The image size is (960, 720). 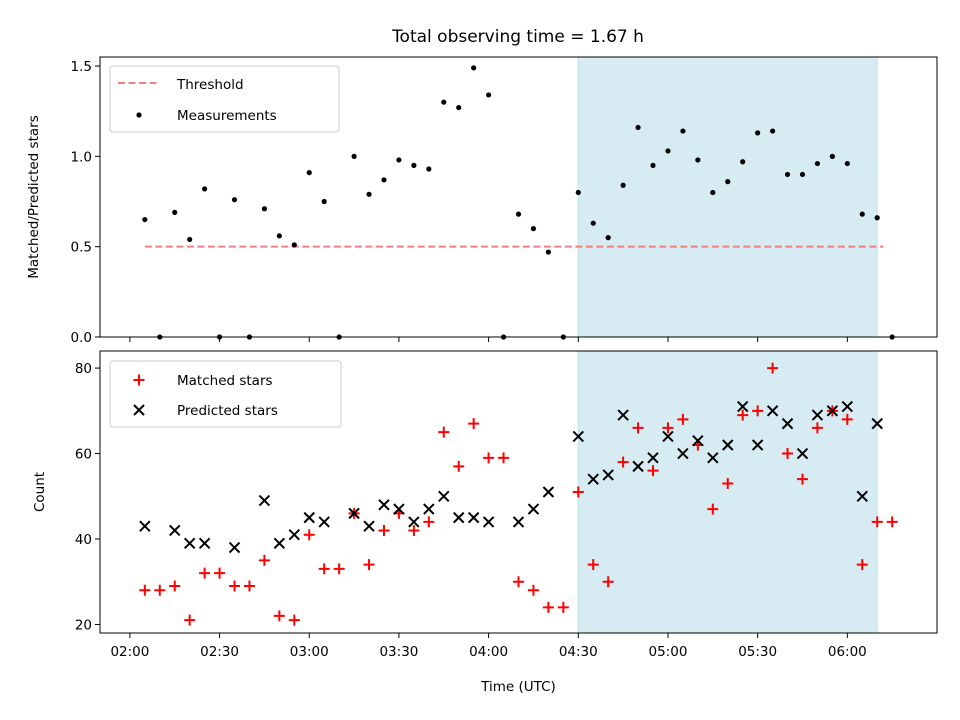 What do you see at coordinates (847, 652) in the screenshot?
I see `x-tick-label: 06:00` at bounding box center [847, 652].